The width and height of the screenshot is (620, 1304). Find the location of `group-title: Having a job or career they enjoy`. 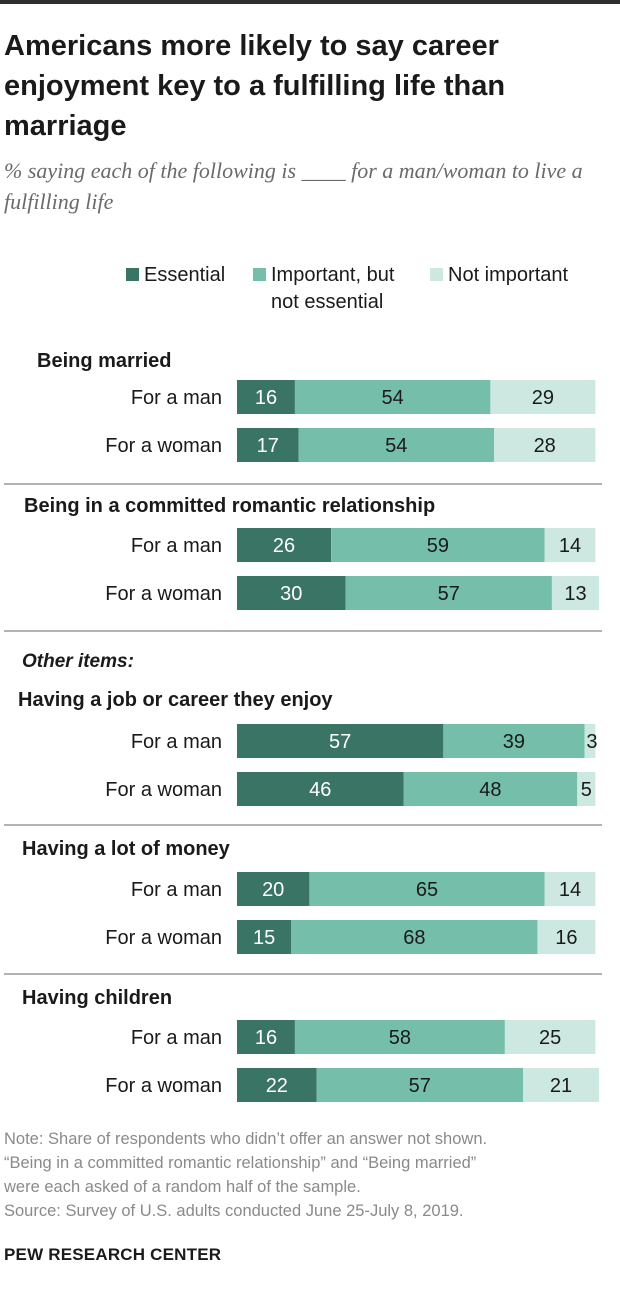

group-title: Having a job or career they enjoy is located at coordinates (175, 700).